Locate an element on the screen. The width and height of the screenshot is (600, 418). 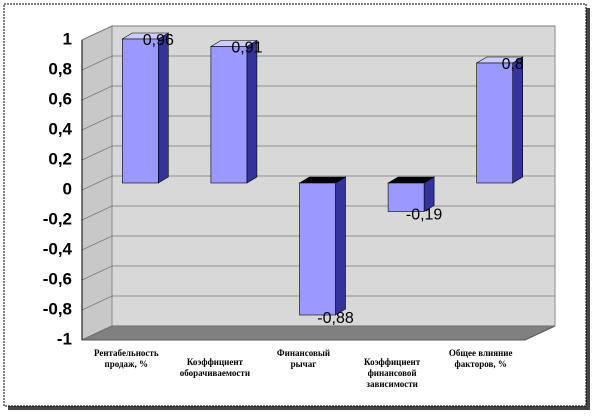
y-tick-label: 0 is located at coordinates (67, 188).